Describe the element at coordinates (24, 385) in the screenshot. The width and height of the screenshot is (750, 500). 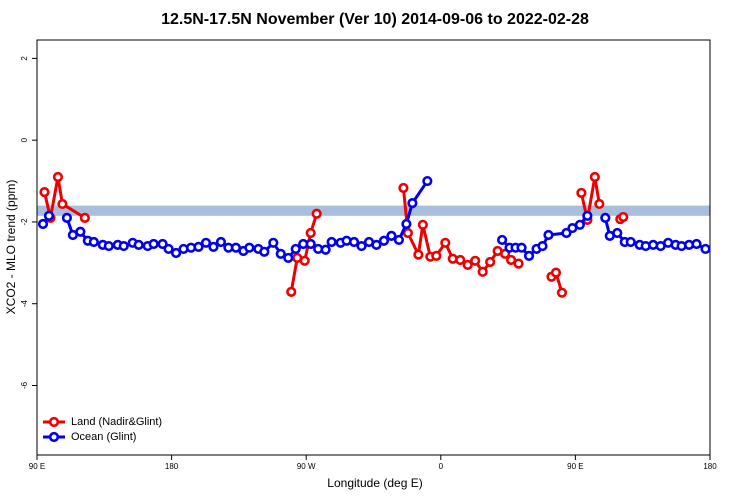
I see `y-tick-label: -6` at that location.